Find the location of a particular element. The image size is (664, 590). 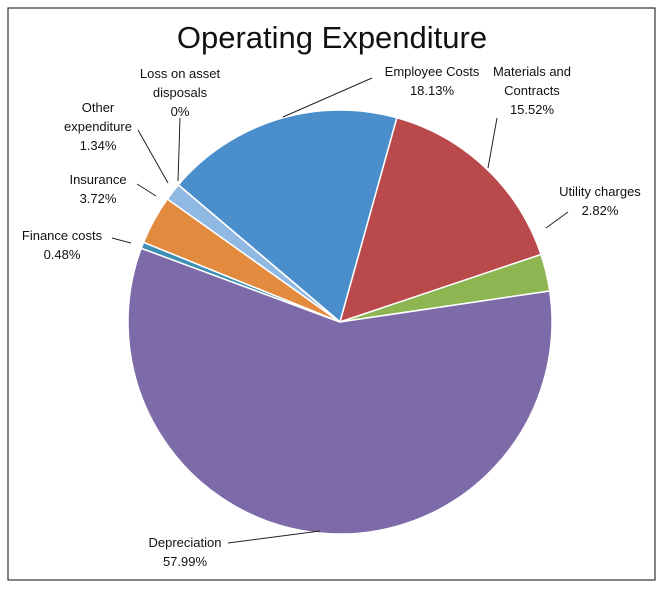

slice-value-label: 18.13% is located at coordinates (432, 90).